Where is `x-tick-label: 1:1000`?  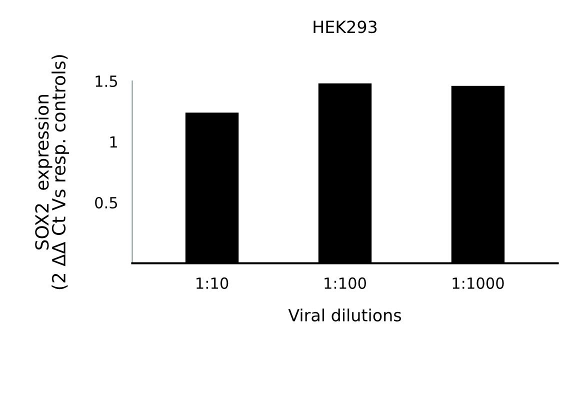
x-tick-label: 1:1000 is located at coordinates (478, 283).